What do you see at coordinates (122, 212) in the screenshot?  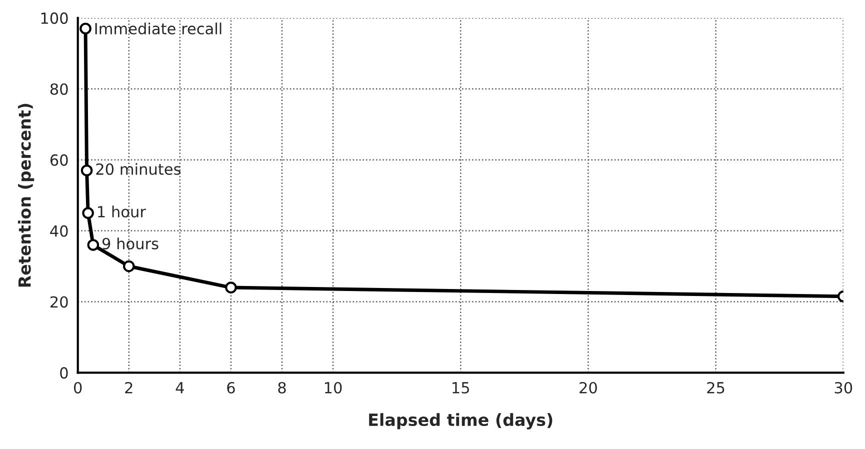 I see `annotation: 1 hour` at bounding box center [122, 212].